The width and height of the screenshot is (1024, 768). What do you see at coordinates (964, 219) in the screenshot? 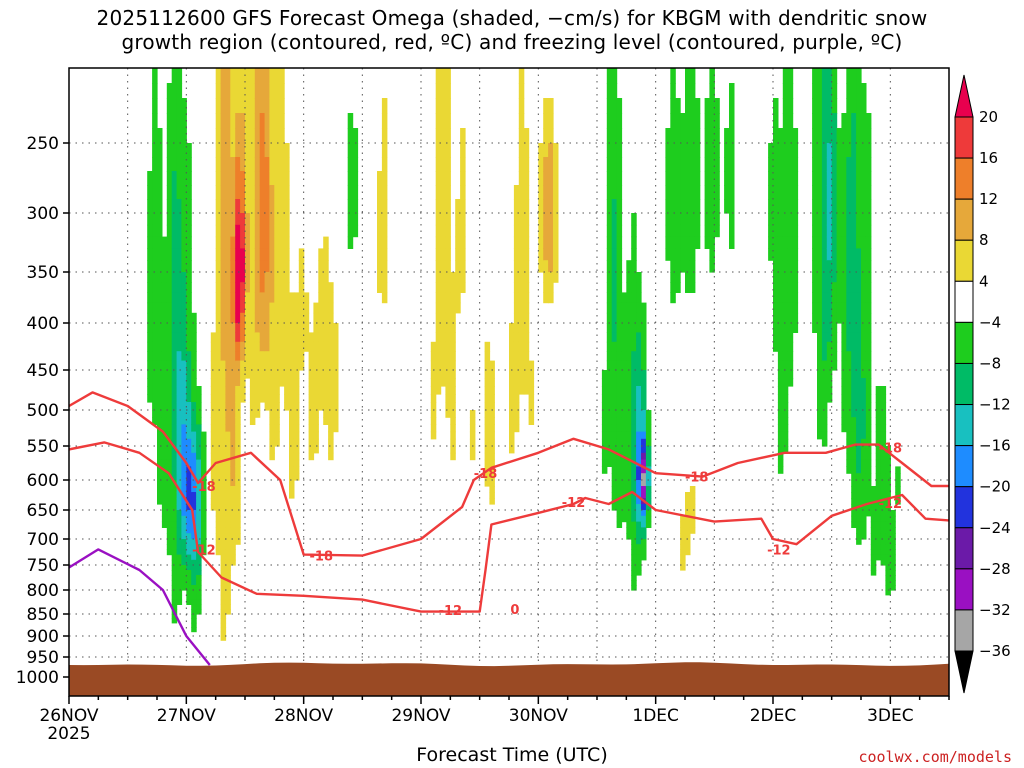
I see `colorbar-box` at bounding box center [964, 219].